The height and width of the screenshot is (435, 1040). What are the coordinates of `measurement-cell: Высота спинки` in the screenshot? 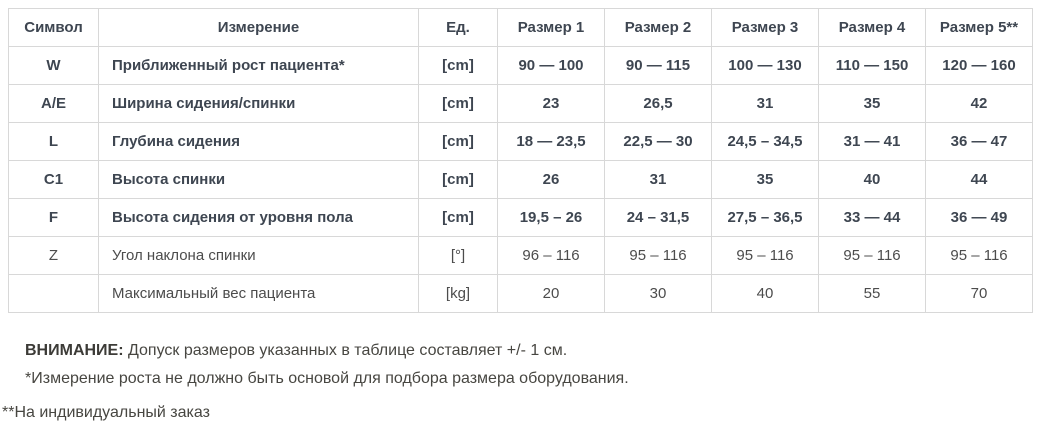 It's located at (258, 179).